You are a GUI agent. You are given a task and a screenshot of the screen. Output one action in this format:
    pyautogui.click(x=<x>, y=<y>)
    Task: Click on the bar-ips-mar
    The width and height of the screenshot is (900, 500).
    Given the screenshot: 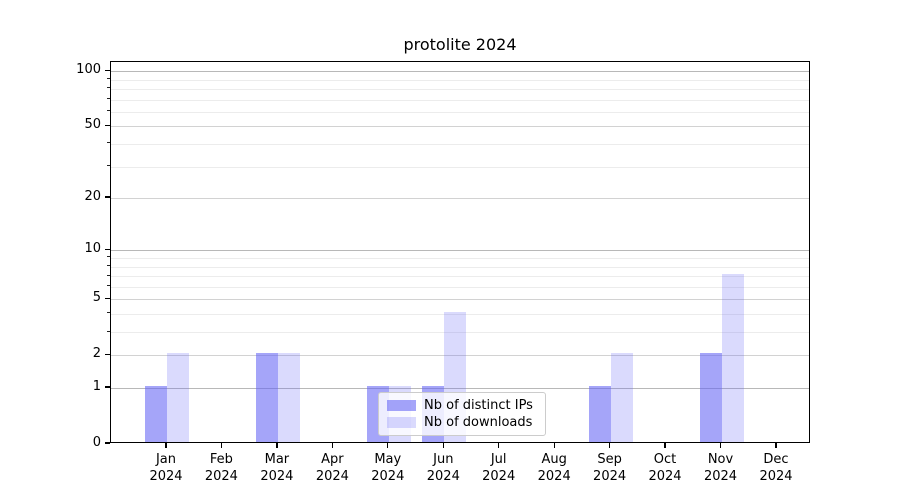 What is the action you would take?
    pyautogui.click(x=266, y=397)
    